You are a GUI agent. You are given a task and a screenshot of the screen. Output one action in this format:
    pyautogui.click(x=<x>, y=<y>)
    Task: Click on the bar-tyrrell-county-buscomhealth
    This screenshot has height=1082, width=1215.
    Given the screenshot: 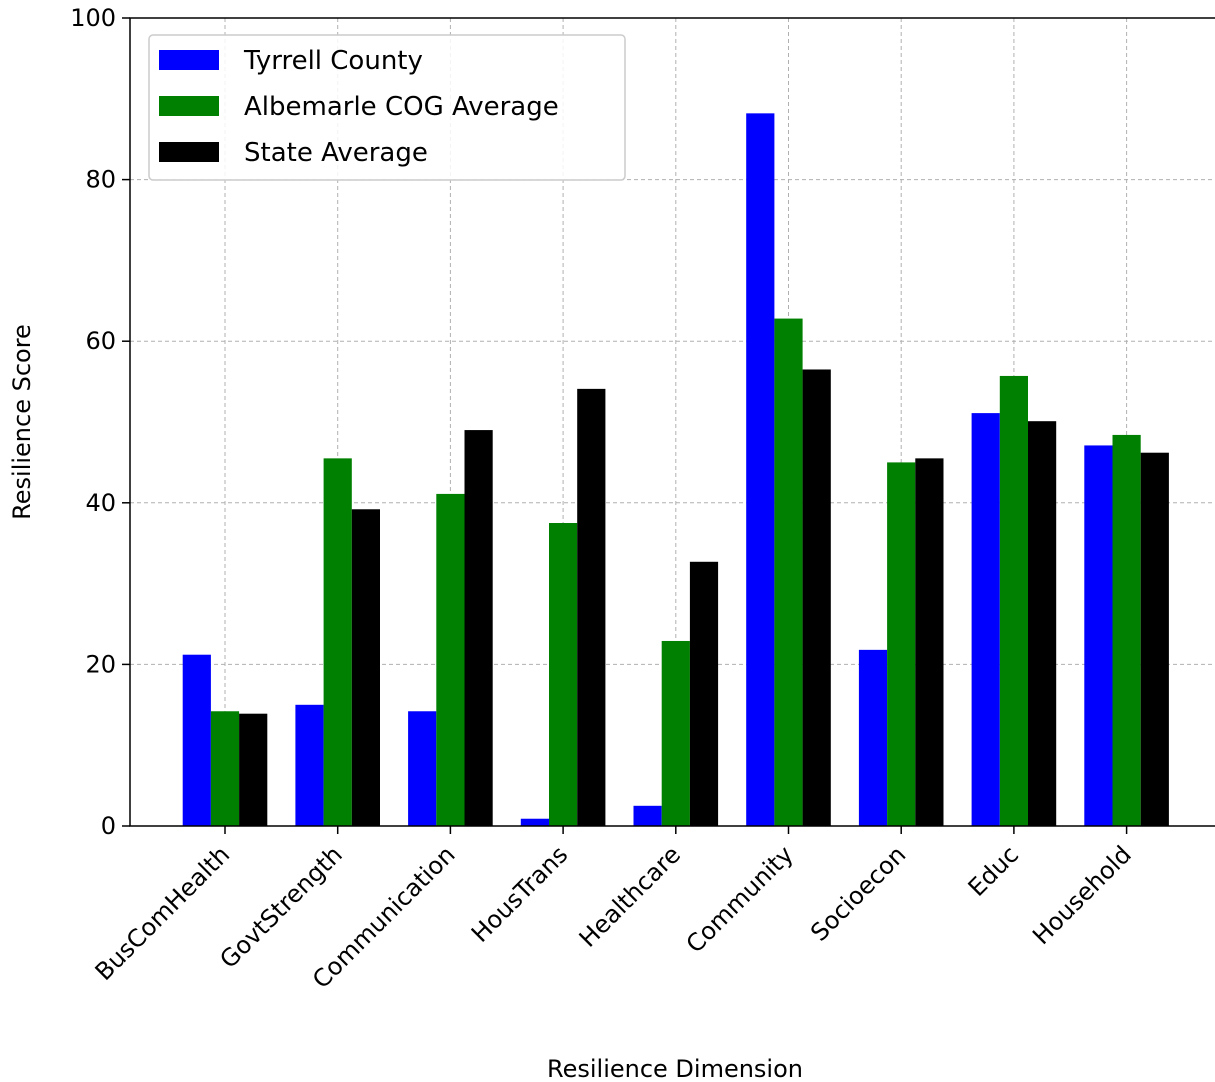 What is the action you would take?
    pyautogui.click(x=196, y=740)
    